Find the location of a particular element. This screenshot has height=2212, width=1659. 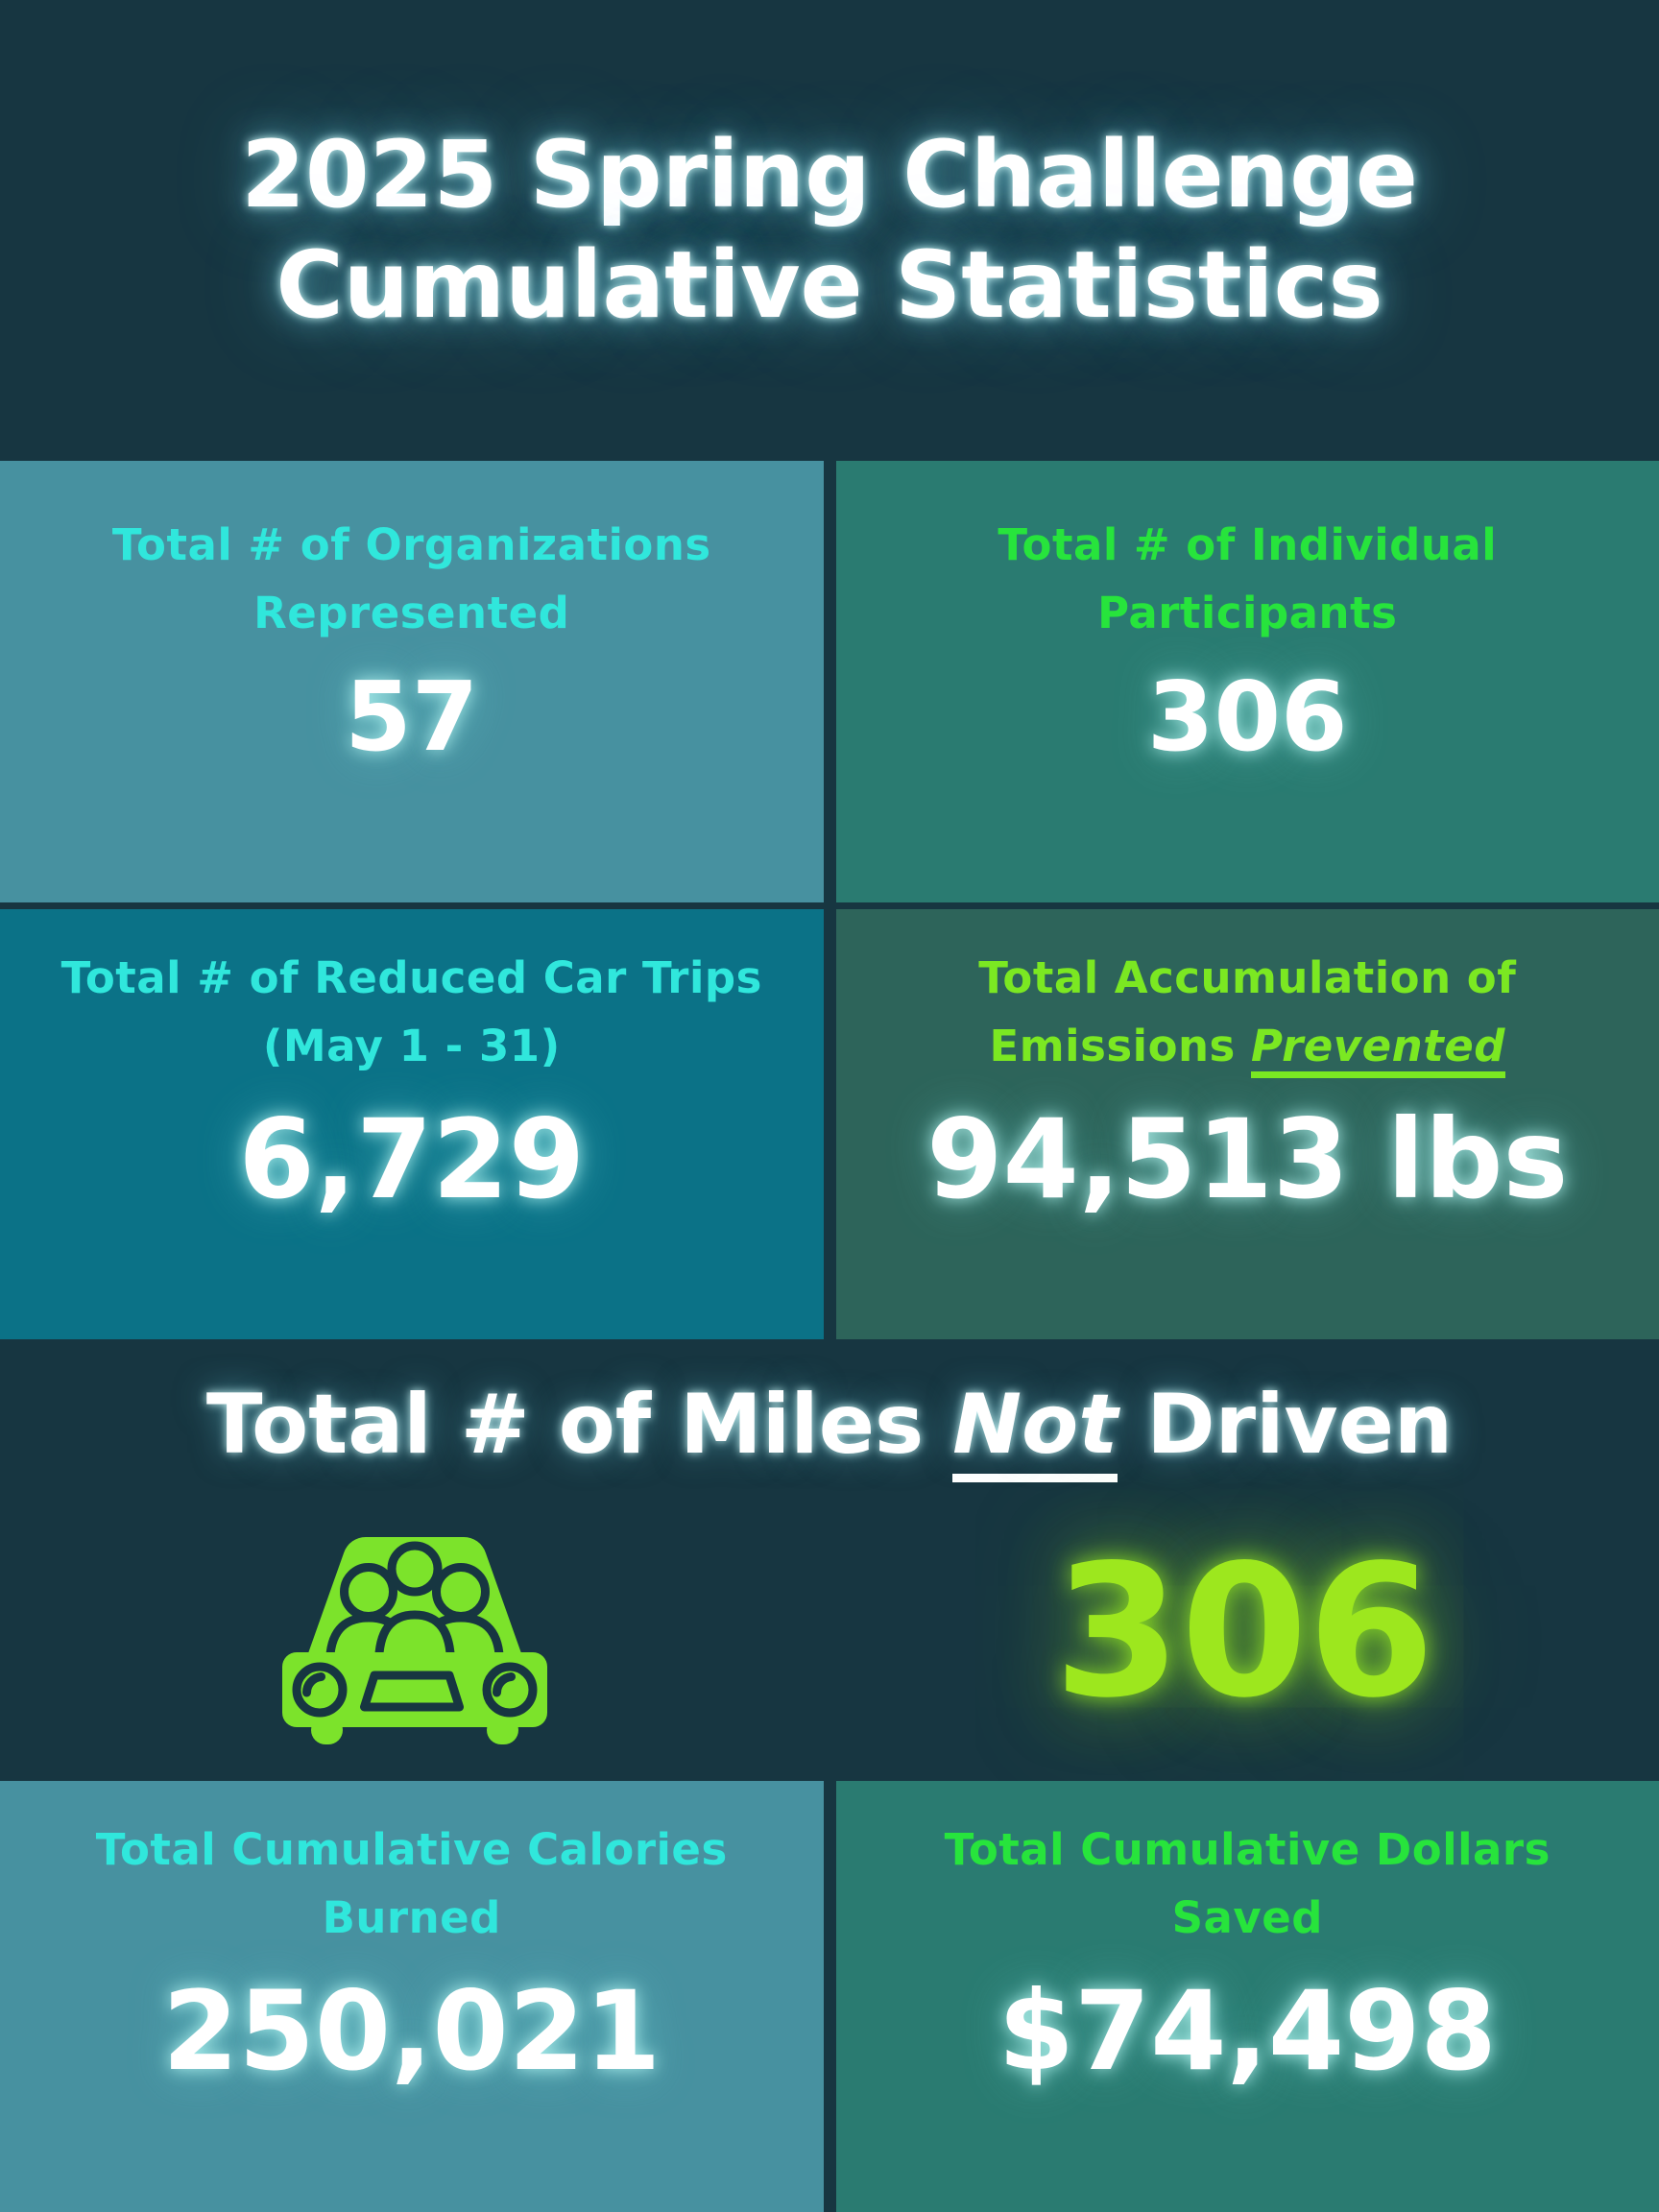

participants-label-line2: Participants is located at coordinates (1247, 614).